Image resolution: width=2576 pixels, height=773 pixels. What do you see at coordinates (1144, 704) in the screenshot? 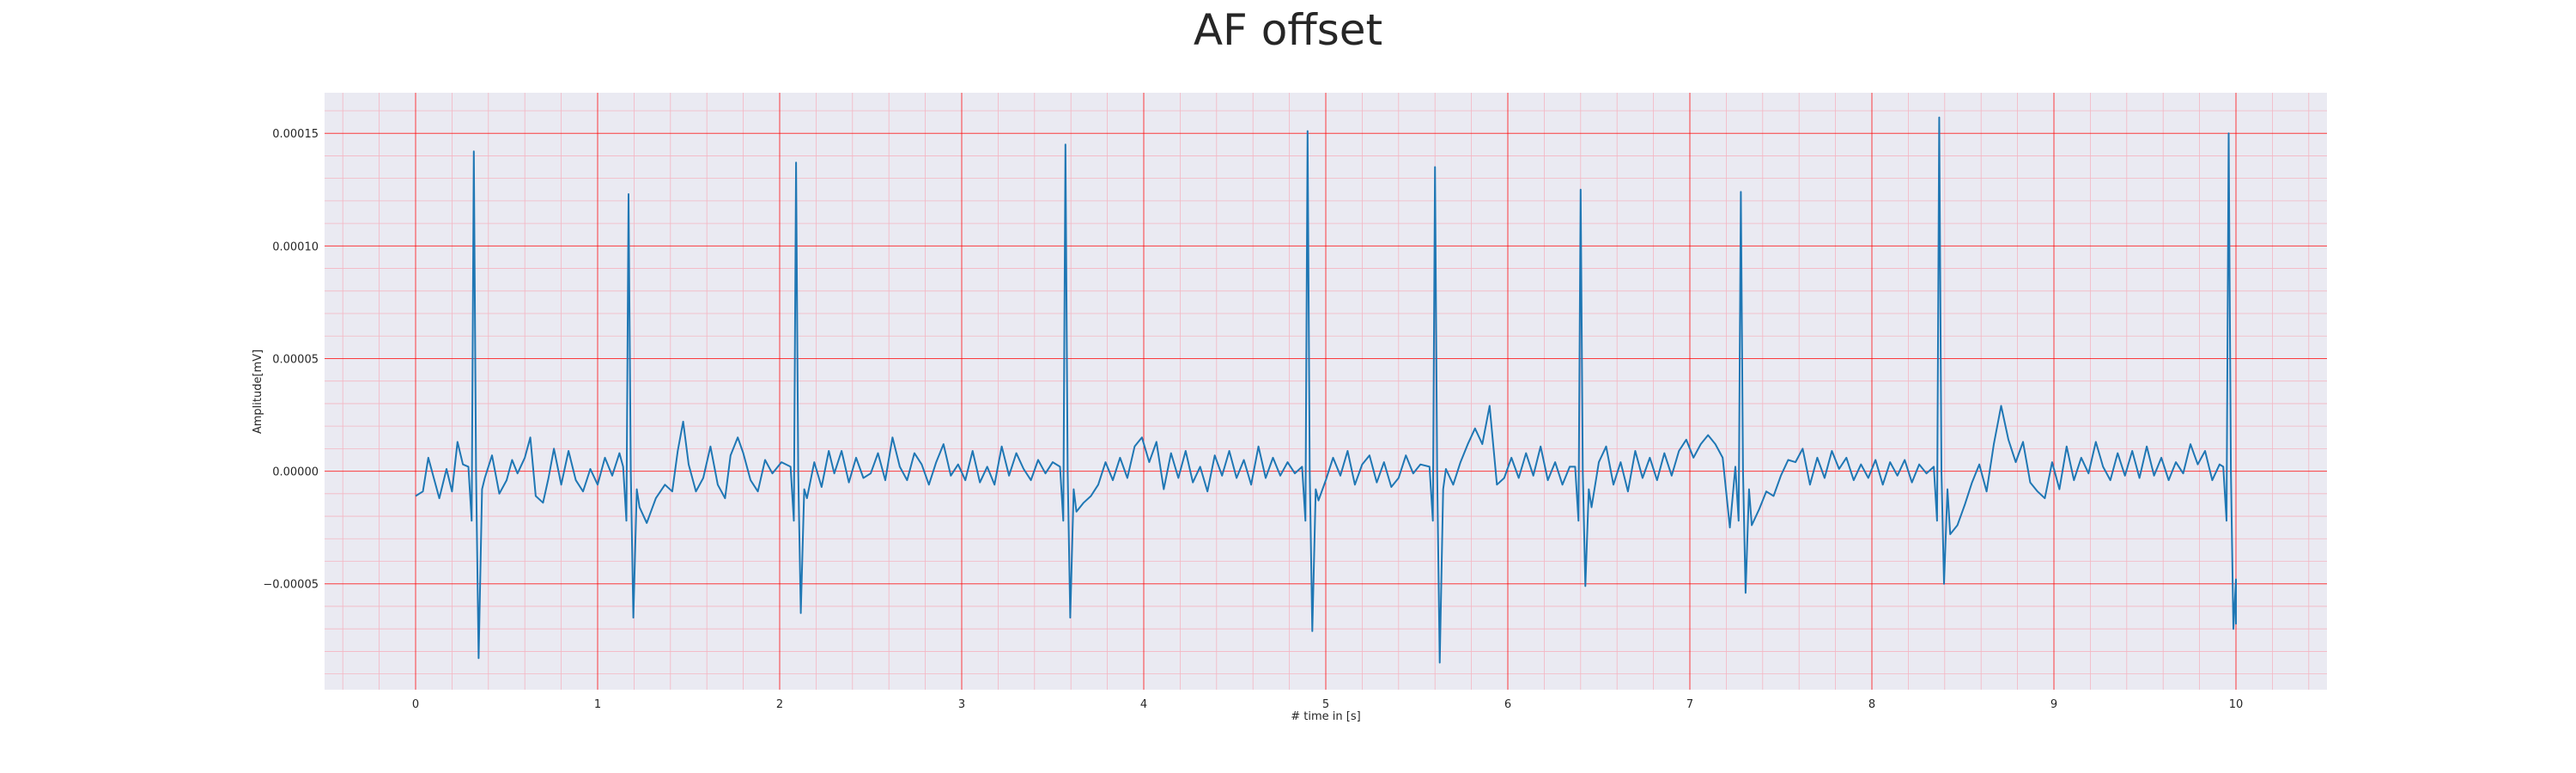
I see `x-tick-label: 4` at bounding box center [1144, 704].